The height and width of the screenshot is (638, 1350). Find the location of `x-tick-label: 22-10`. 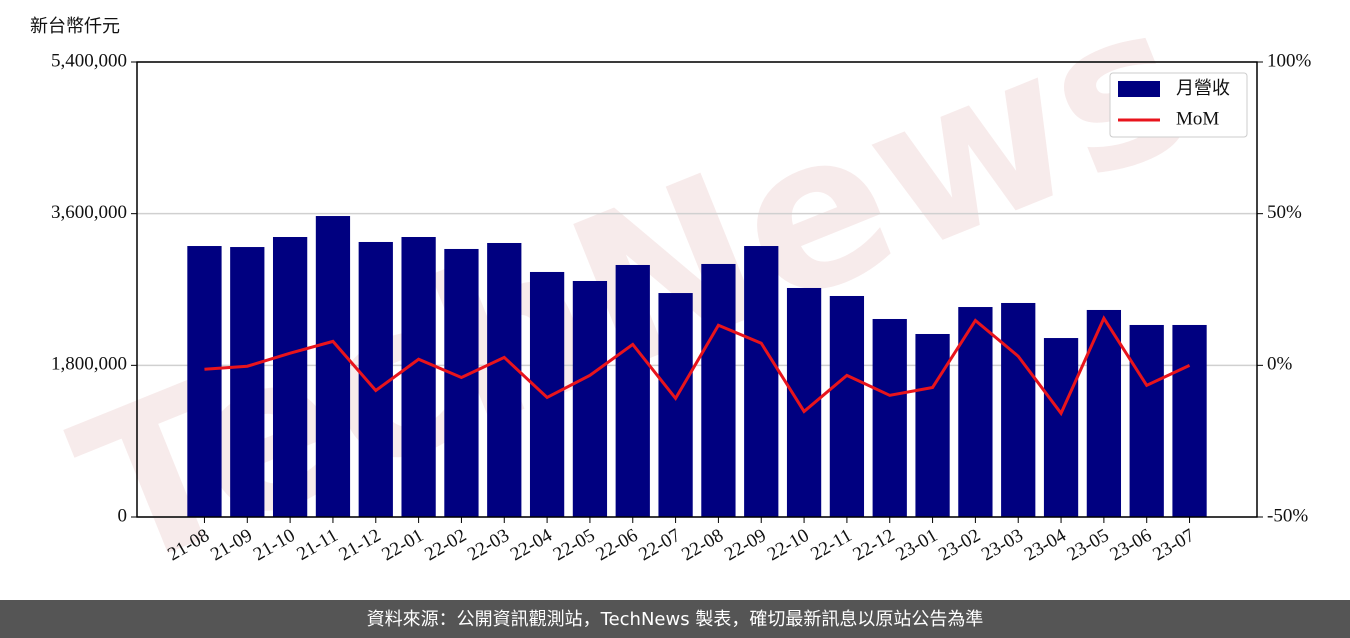

x-tick-label: 22-10 is located at coordinates (788, 545).